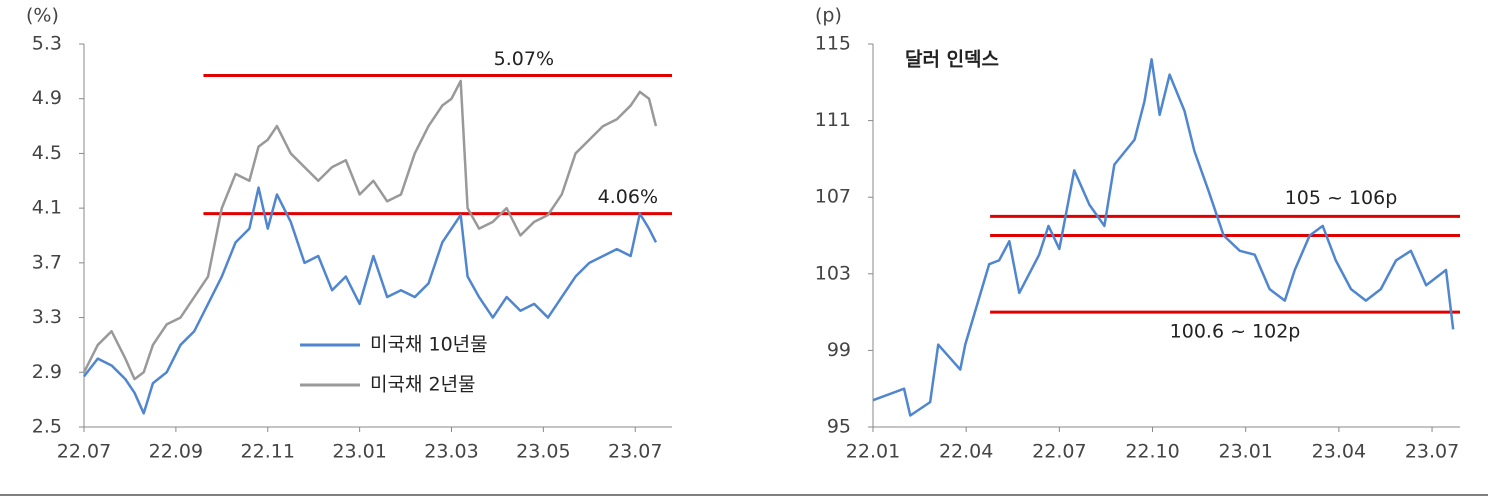 The image size is (1488, 501). Describe the element at coordinates (833, 197) in the screenshot. I see `y-tick-label: 107` at that location.